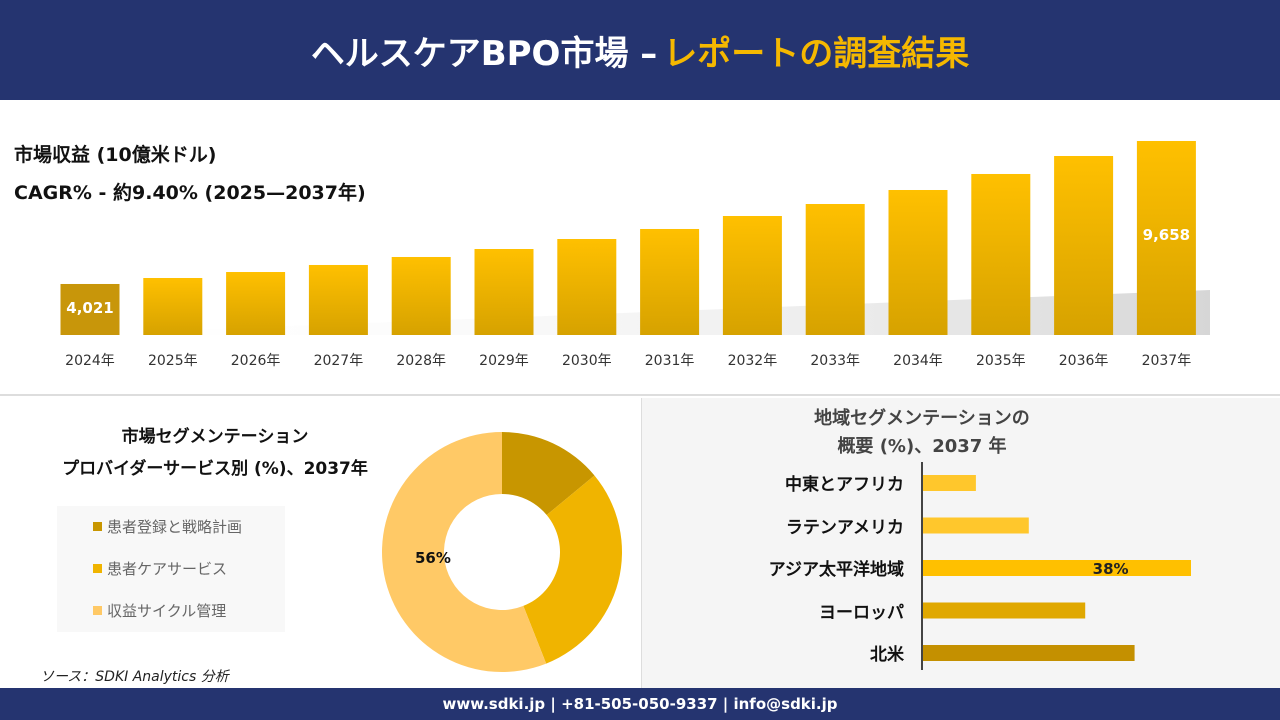  I want to click on region-label: 中東とアフリカ, so click(844, 485).